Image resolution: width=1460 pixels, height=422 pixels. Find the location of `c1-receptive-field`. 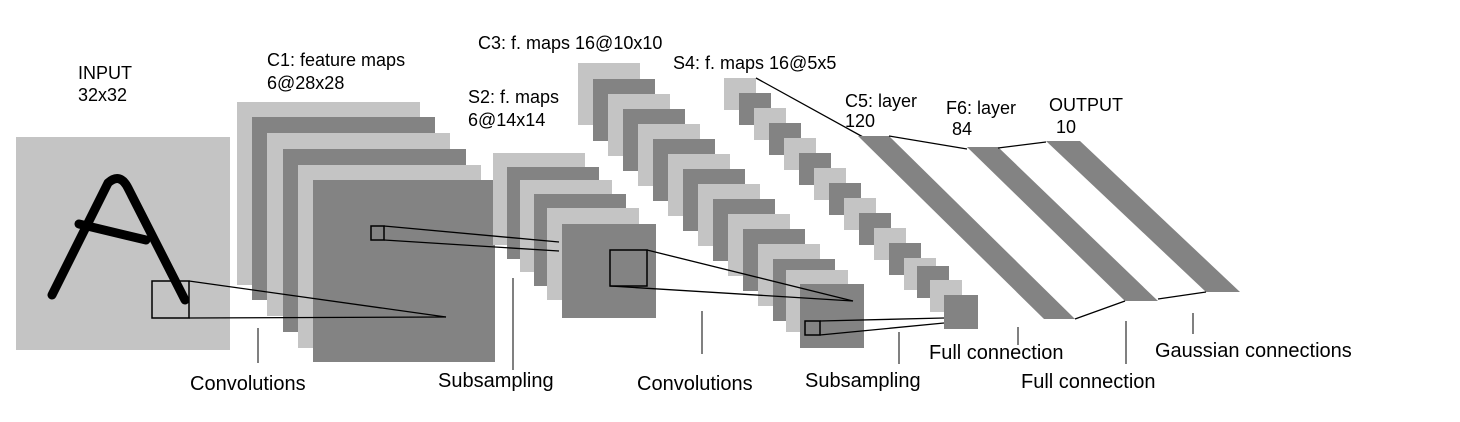

c1-receptive-field is located at coordinates (377, 233).